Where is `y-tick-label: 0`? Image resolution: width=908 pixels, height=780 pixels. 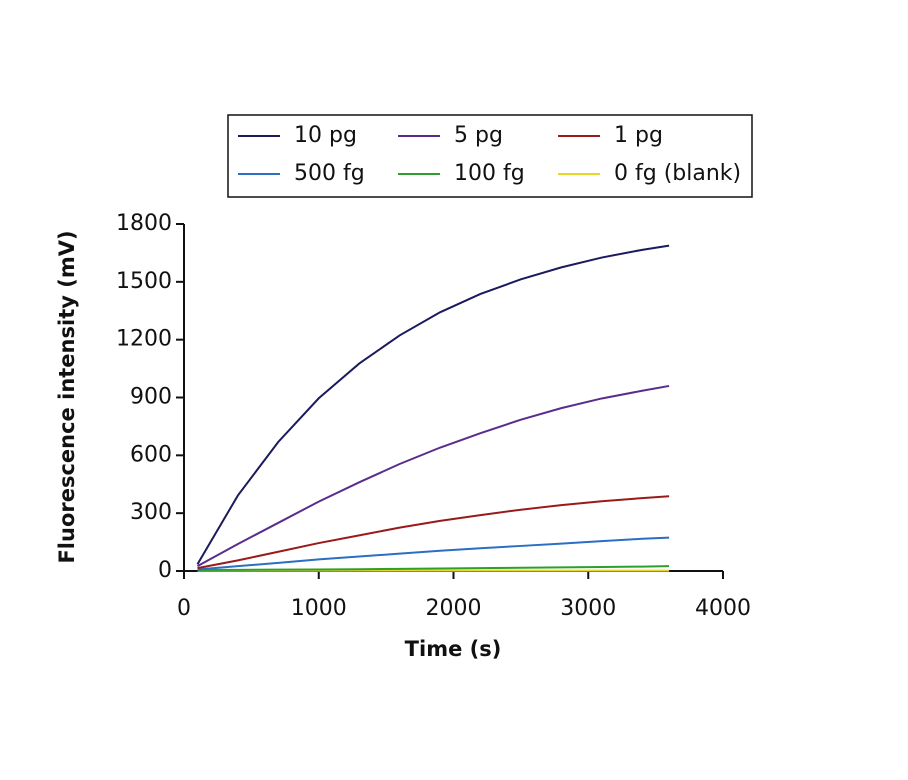 y-tick-label: 0 is located at coordinates (165, 570).